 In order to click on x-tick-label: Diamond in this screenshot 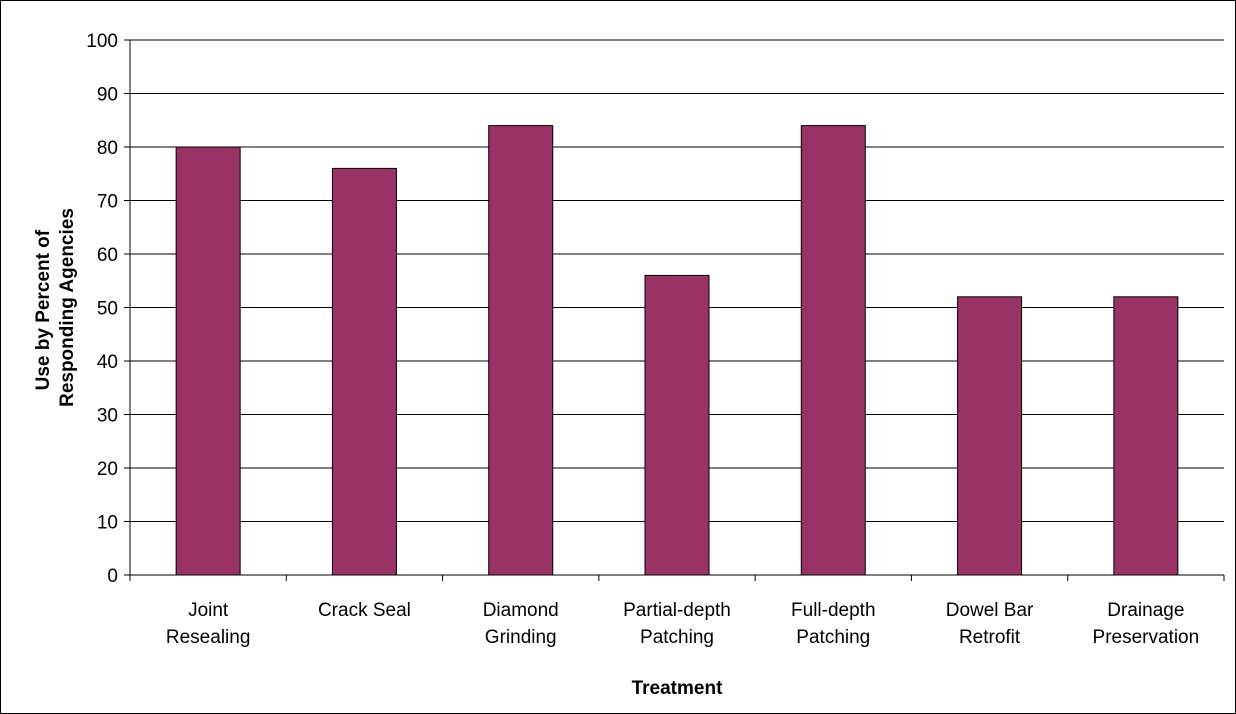, I will do `click(521, 610)`.